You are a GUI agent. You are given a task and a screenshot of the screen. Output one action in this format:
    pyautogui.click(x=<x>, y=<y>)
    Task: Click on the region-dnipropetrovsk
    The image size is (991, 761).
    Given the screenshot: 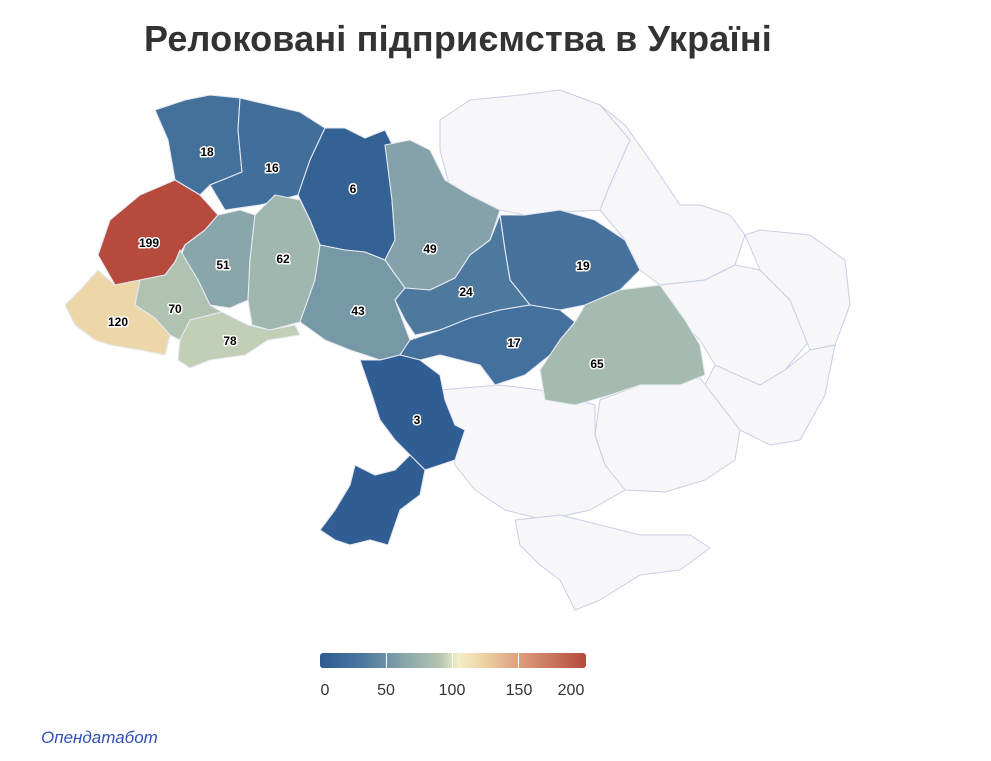 What is the action you would take?
    pyautogui.click(x=622, y=345)
    